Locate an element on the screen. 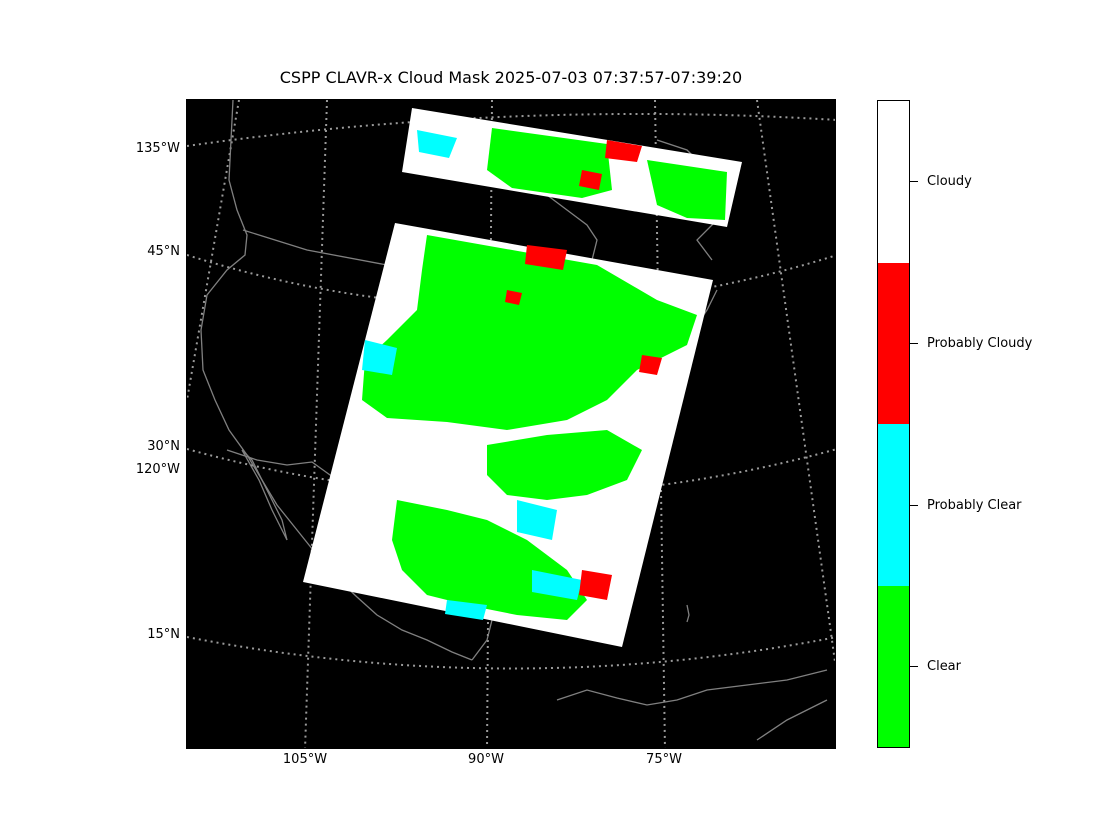 This screenshot has width=1120, height=840. baja-california is located at coordinates (264, 495).